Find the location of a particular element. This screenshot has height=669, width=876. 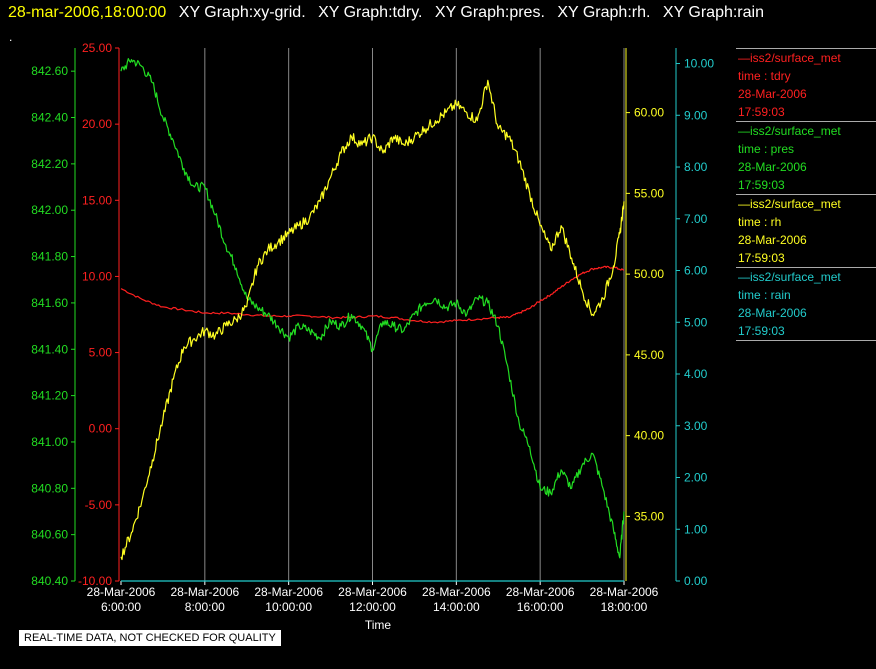

pres-axis-tick-label: 841.20 is located at coordinates (49, 396).